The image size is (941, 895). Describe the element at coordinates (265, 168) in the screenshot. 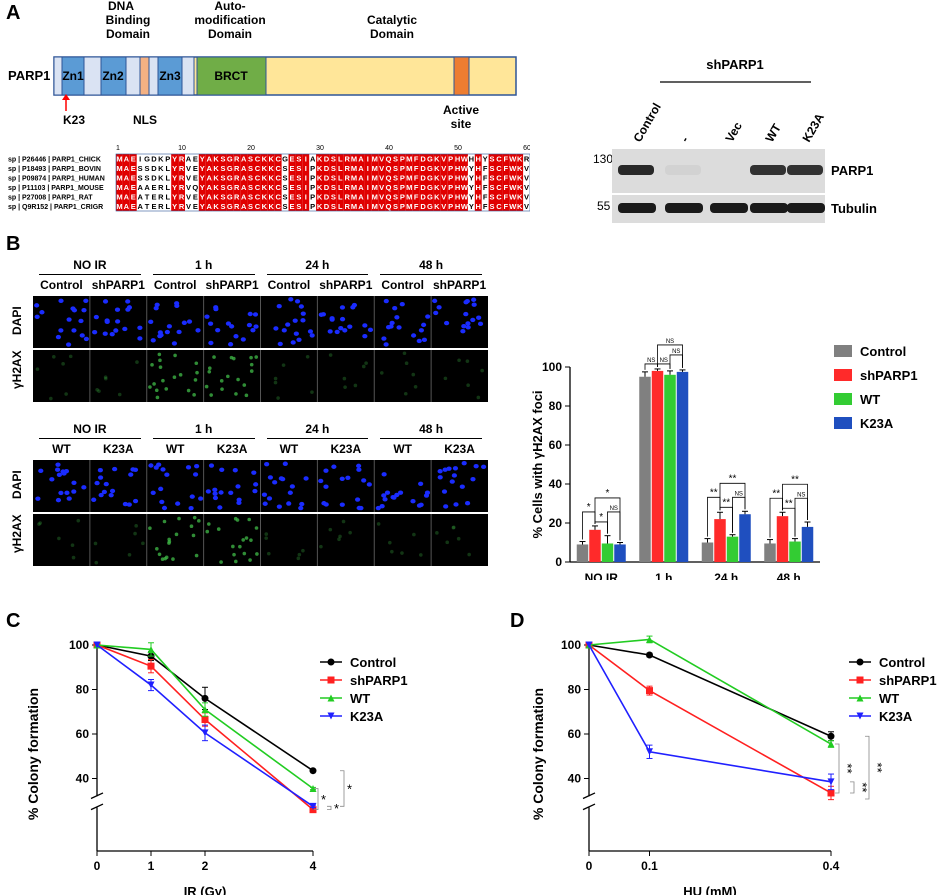

I see `residue: K` at that location.